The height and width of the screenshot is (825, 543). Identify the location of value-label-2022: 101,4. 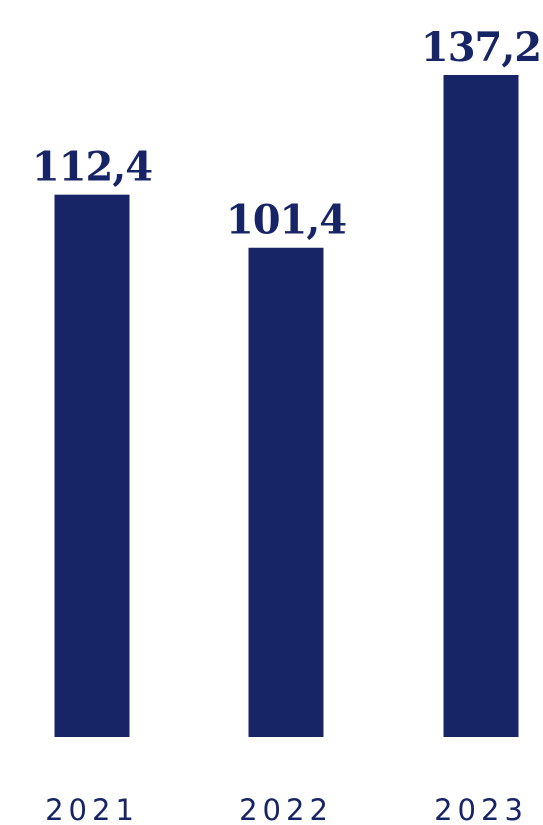
(286, 220).